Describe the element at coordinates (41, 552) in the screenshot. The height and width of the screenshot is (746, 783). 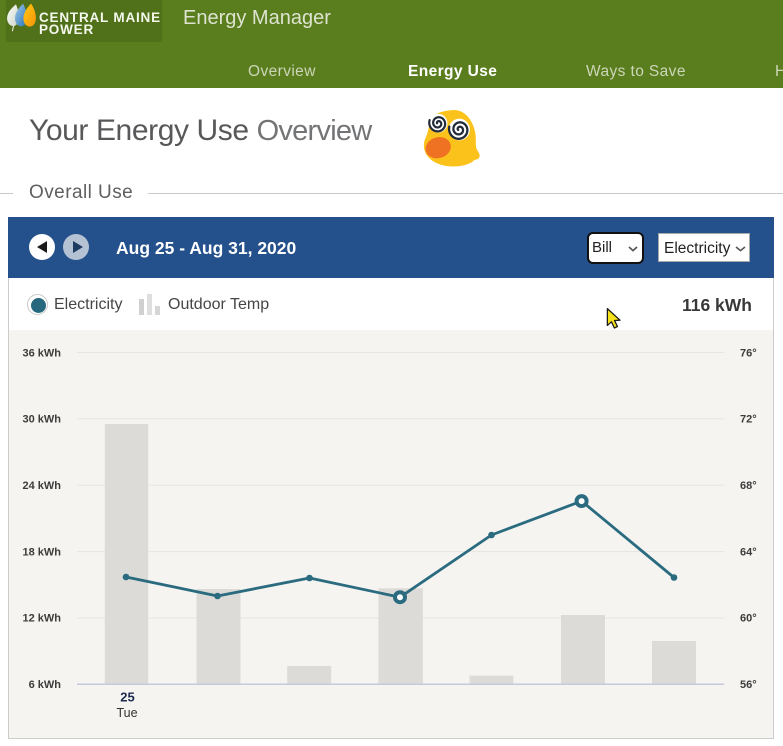
I see `svg-text: 18 kWh` at that location.